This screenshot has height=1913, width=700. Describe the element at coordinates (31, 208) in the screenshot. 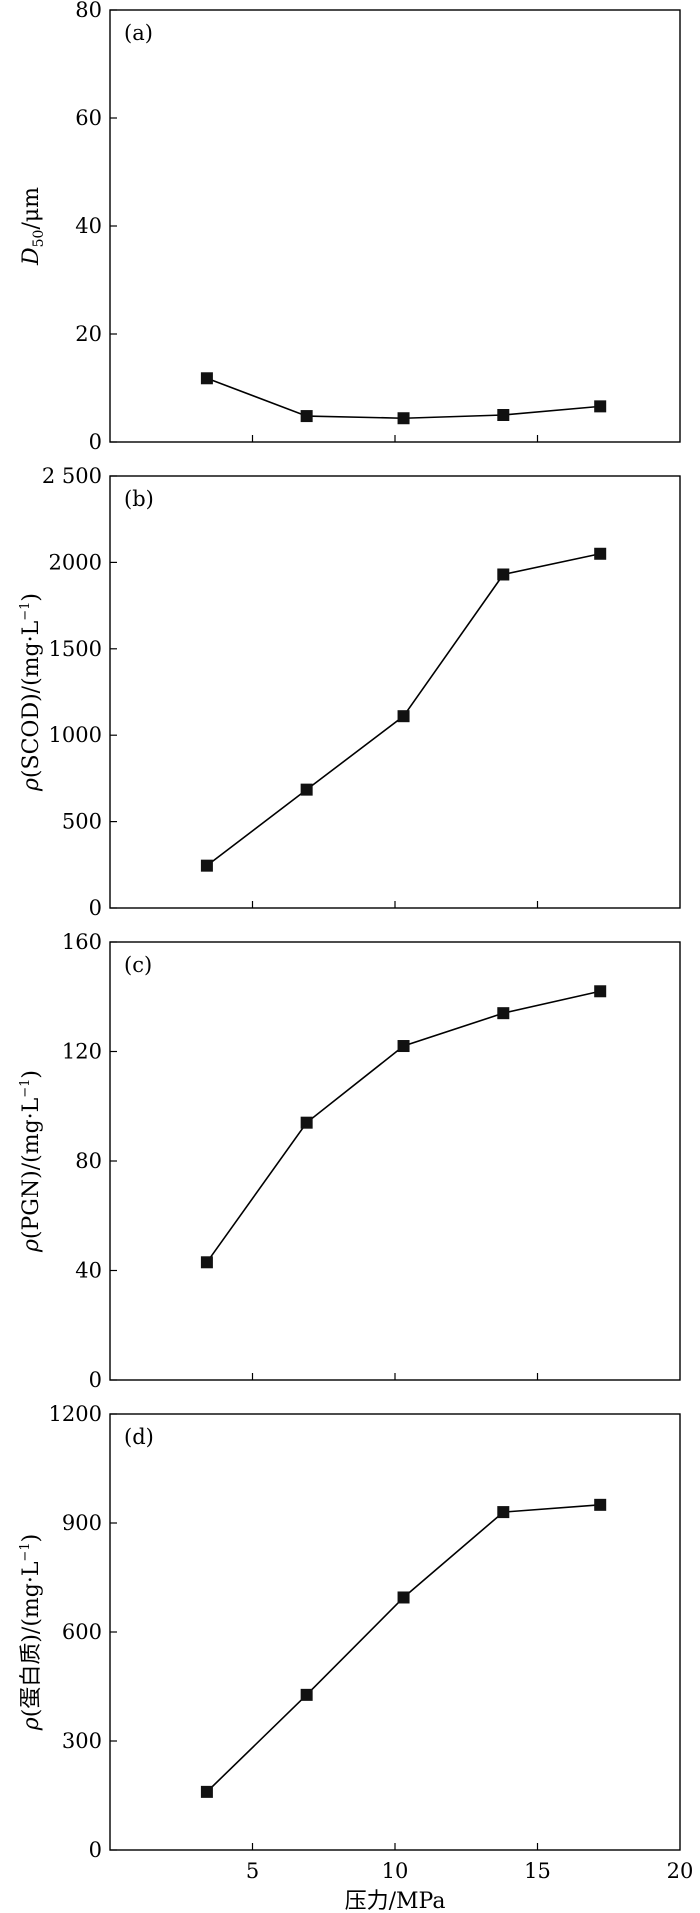

I see `y-axis-title-unit: /μm` at that location.